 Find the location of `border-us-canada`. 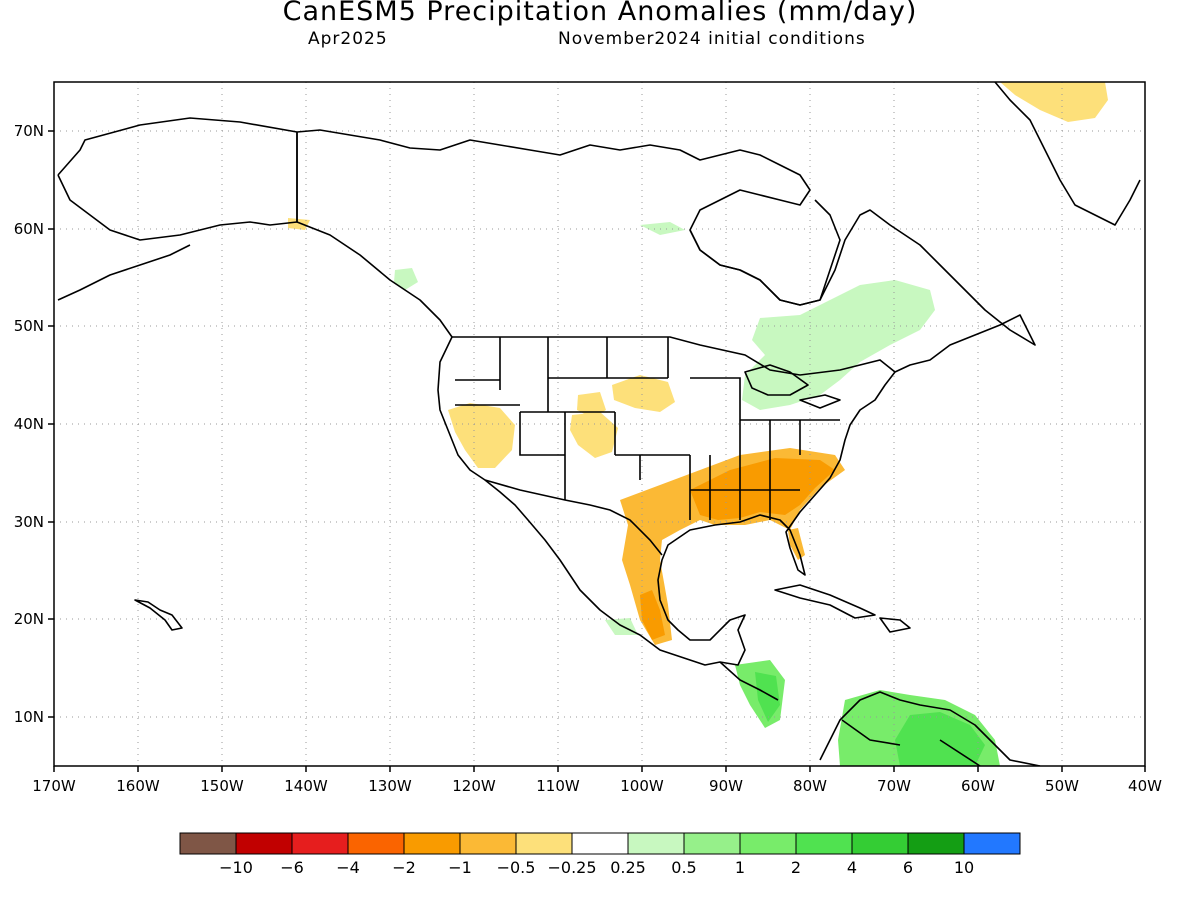

border-us-canada is located at coordinates (674, 356).